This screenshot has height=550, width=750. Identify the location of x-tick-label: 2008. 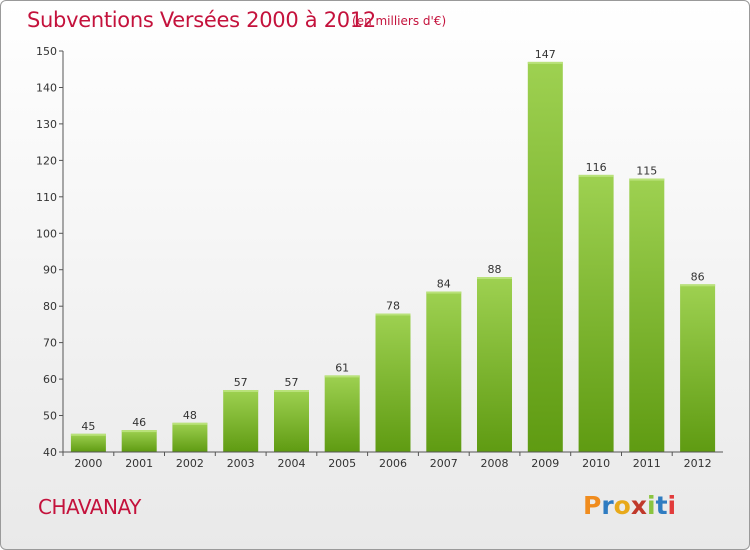
(495, 463).